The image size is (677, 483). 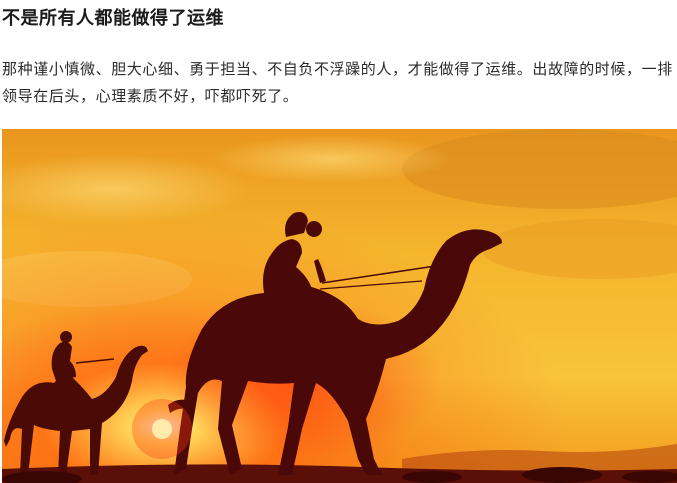 I want to click on article-title: 不是所有人都能做得了运维, so click(x=113, y=18).